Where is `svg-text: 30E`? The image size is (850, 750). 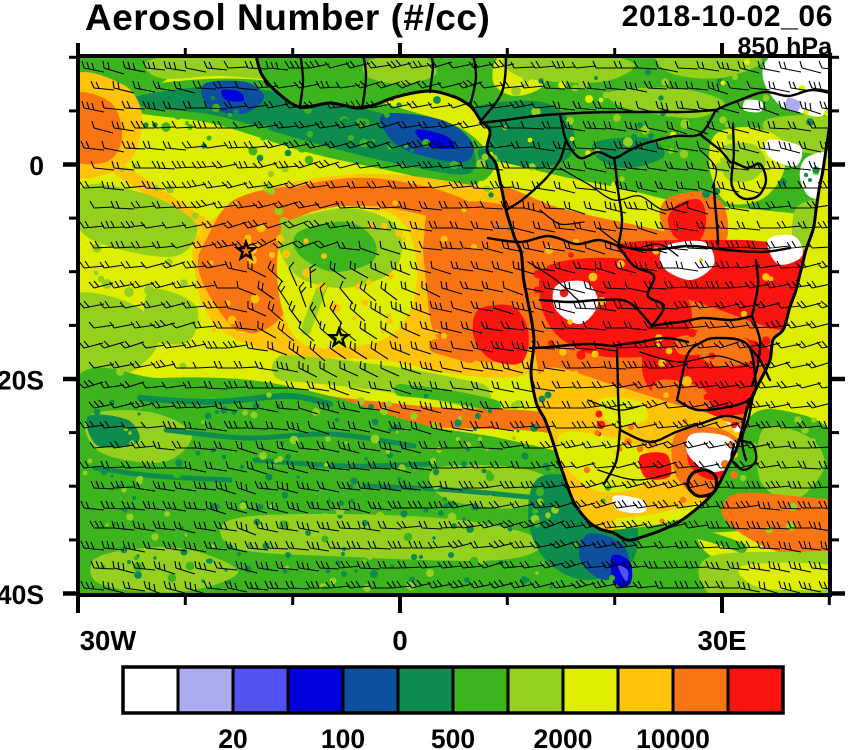
svg-text: 30E is located at coordinates (722, 640).